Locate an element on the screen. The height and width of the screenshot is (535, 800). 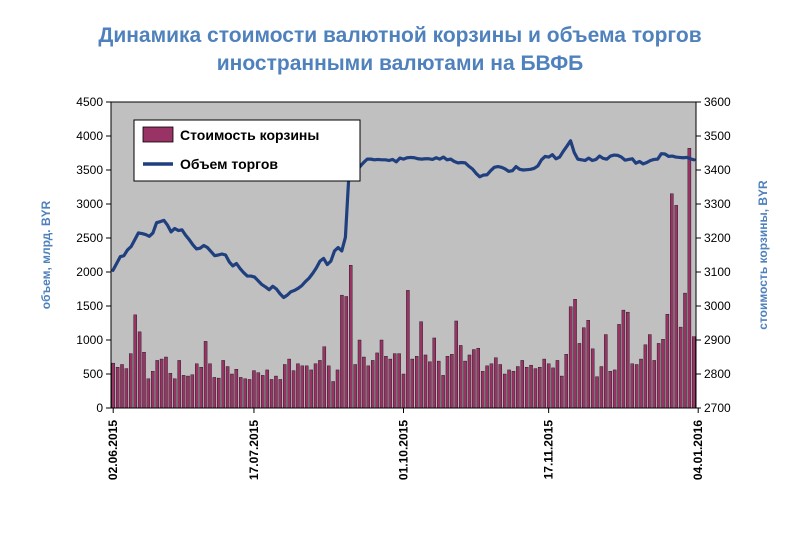
left-y-axis: 0 500 1000 1500 2000 2500 3000 3500 4000 4500 is located at coordinates (94, 255).